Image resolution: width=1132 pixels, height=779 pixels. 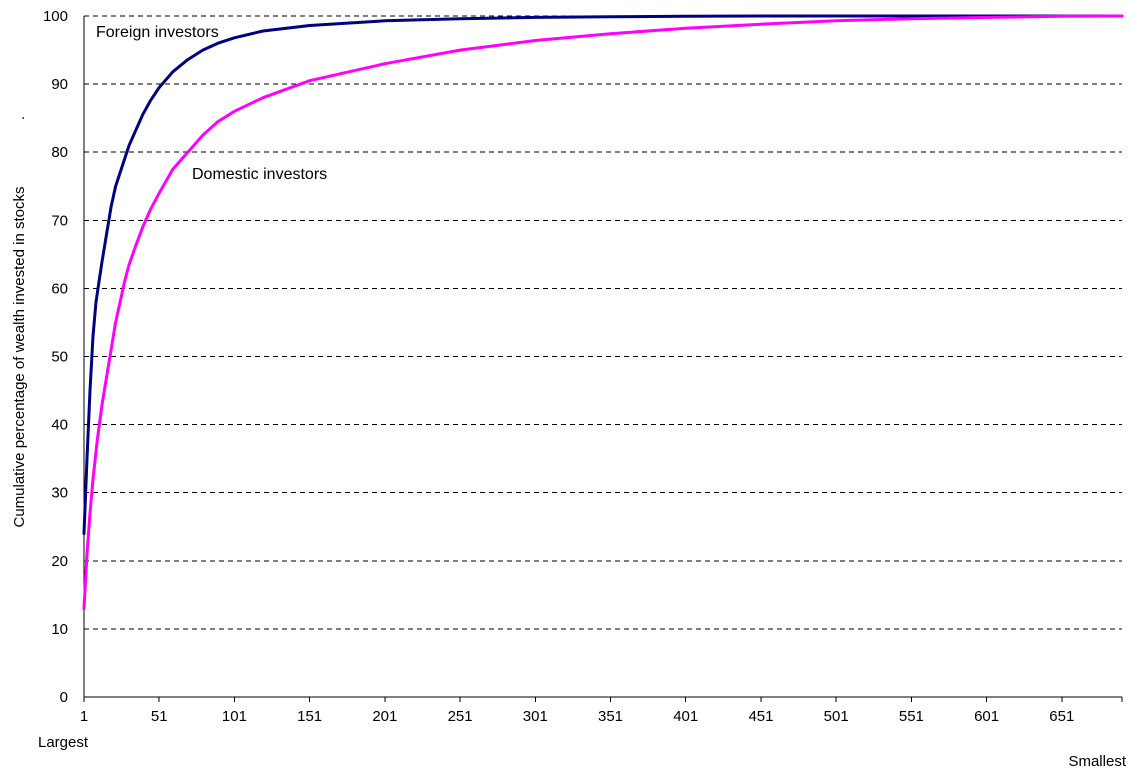 I want to click on y-tick-label-0: 0, so click(x=64, y=697).